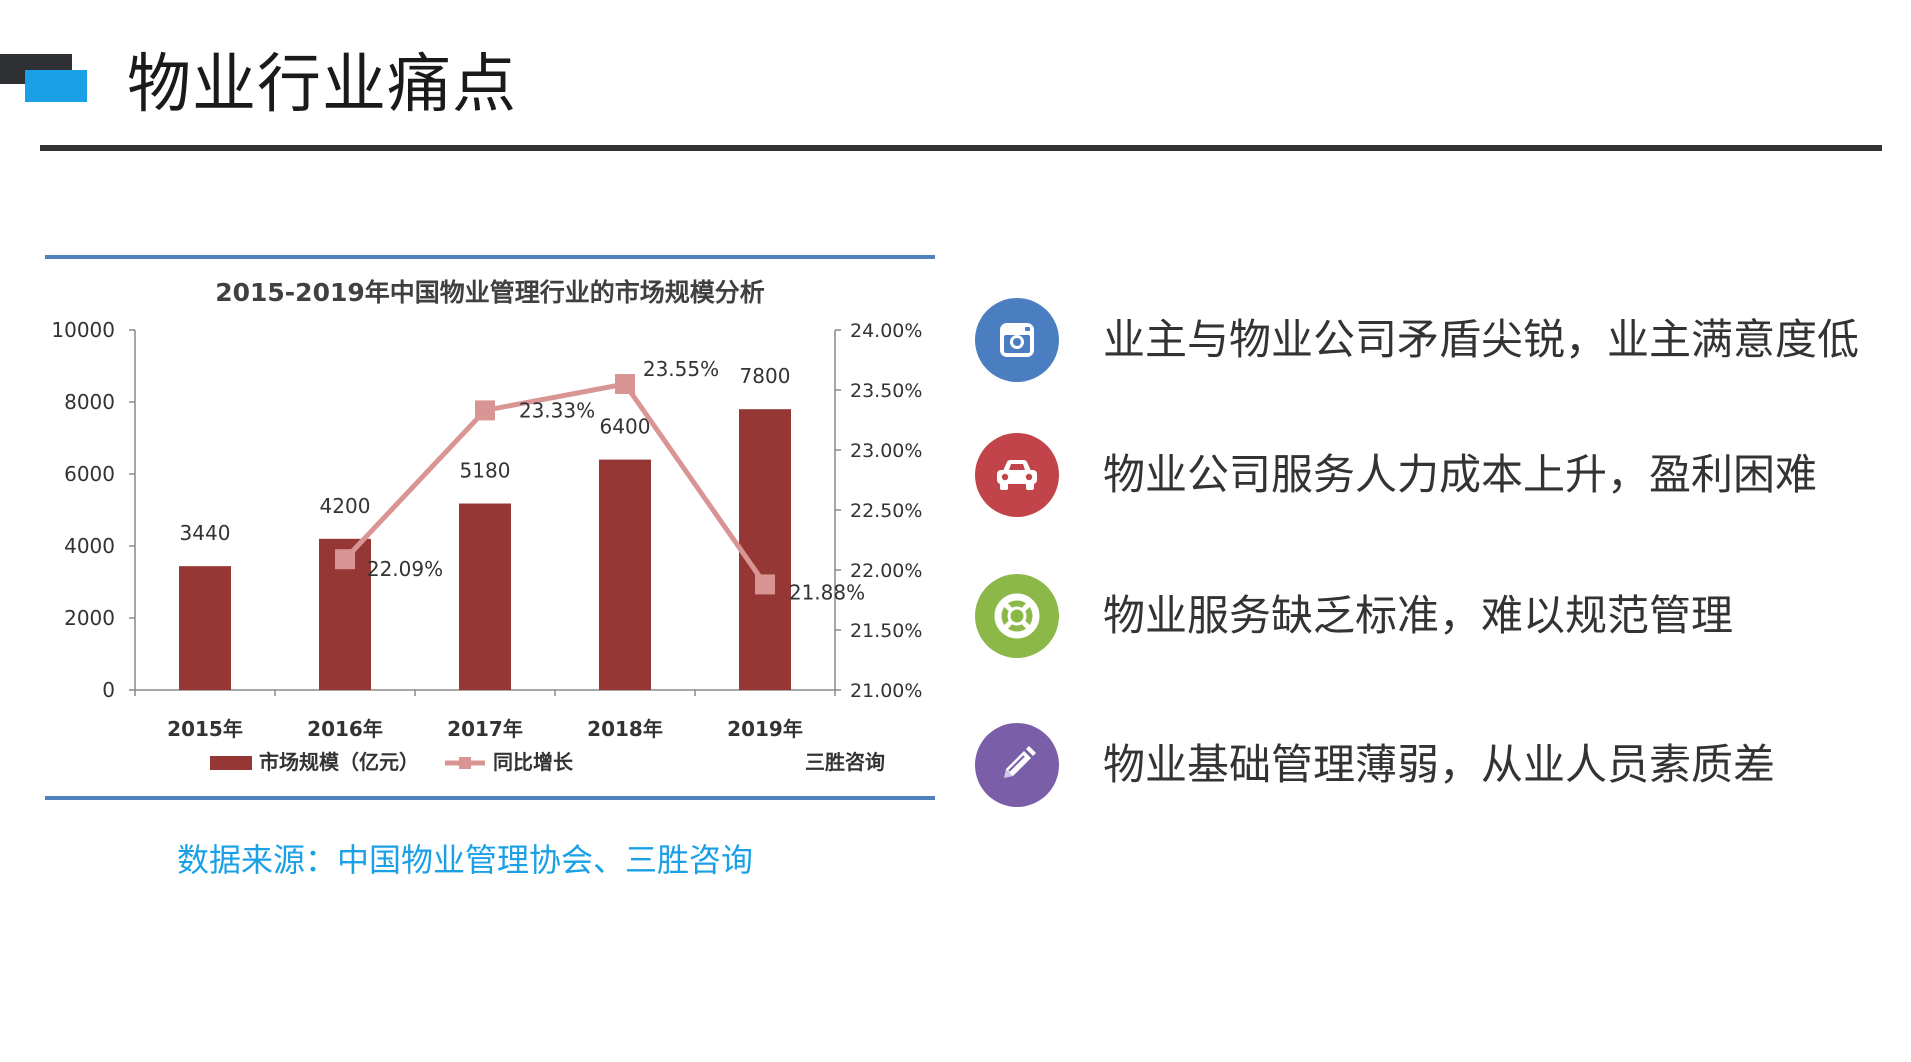  Describe the element at coordinates (56, 86) in the screenshot. I see `title-accent-blue` at that location.